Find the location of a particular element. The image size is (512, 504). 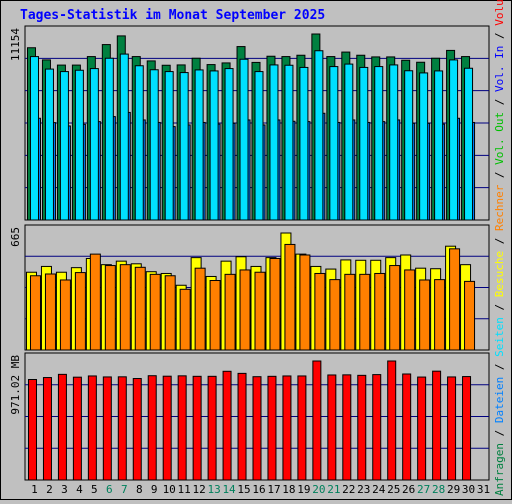

x-tick-label: 29 is located at coordinates (453, 489).